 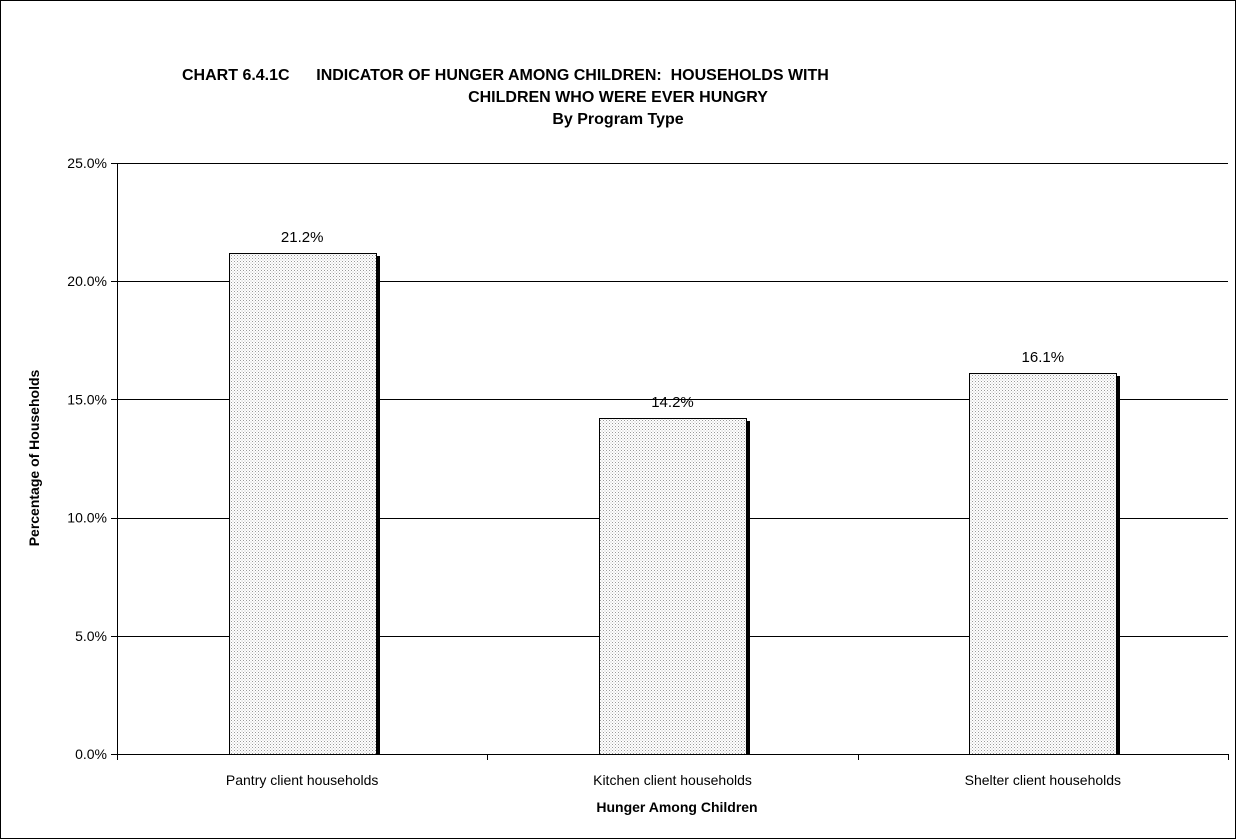 What do you see at coordinates (87, 518) in the screenshot?
I see `y-tick-label: 10.0%` at bounding box center [87, 518].